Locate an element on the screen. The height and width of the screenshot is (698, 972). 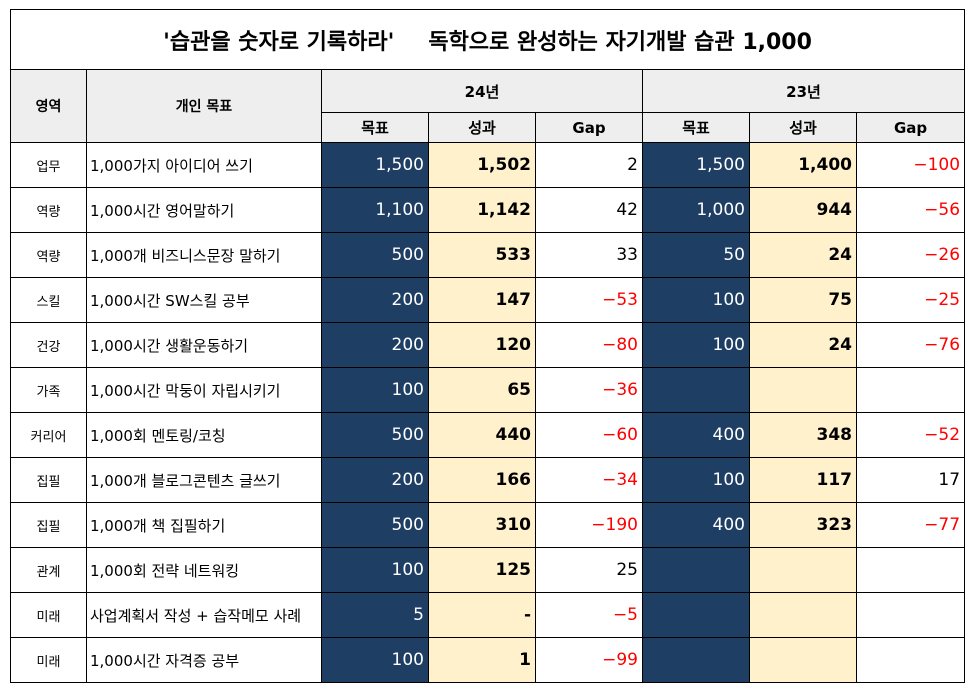
header-area: 영역 is located at coordinates (48, 106).